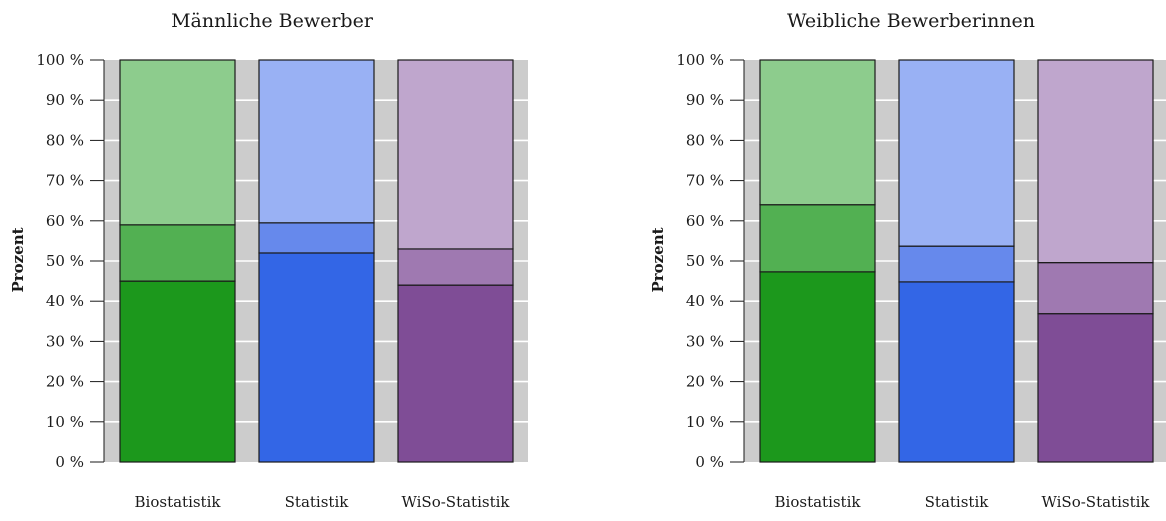  What do you see at coordinates (272, 21) in the screenshot?
I see `chart-title: Männliche Bewerber` at bounding box center [272, 21].